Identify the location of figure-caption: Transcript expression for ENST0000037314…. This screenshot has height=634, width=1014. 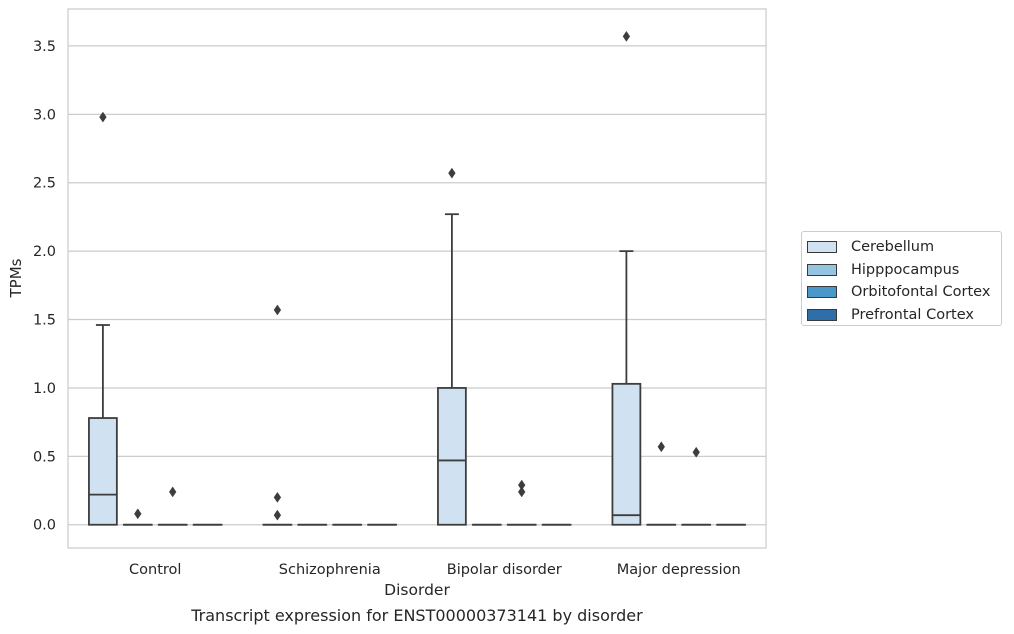
(417, 615).